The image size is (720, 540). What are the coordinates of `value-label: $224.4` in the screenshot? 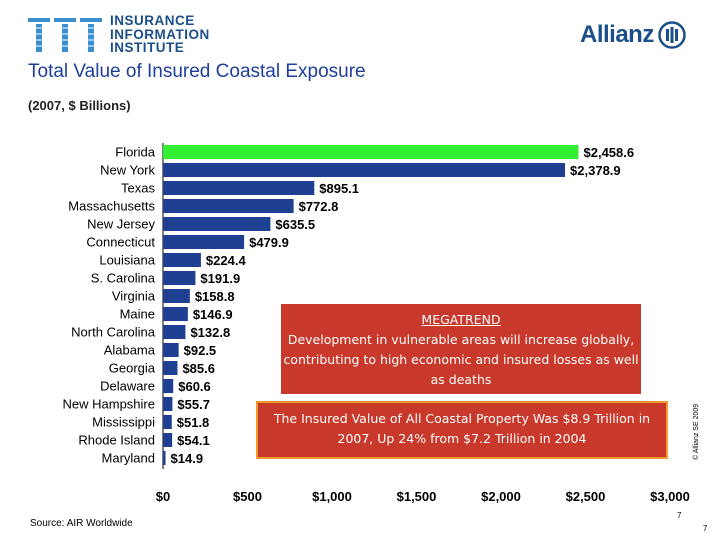 It's located at (226, 260).